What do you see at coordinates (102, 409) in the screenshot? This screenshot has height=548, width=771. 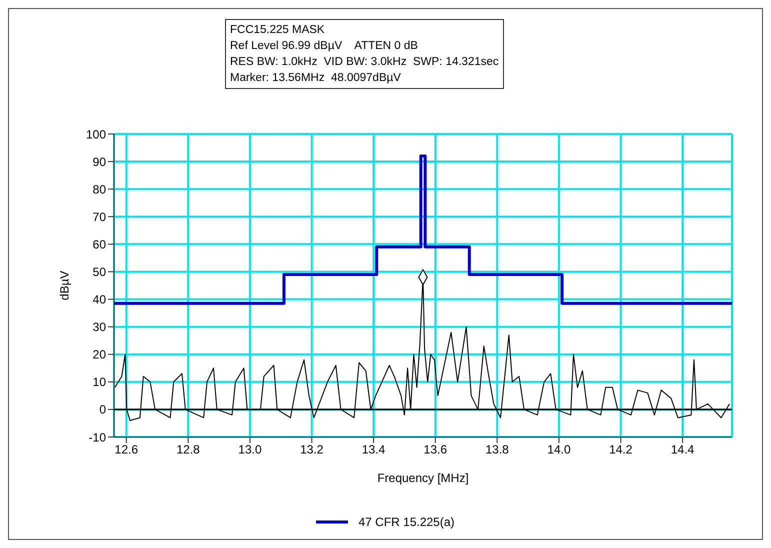 I see `y-tick-label: 0` at bounding box center [102, 409].